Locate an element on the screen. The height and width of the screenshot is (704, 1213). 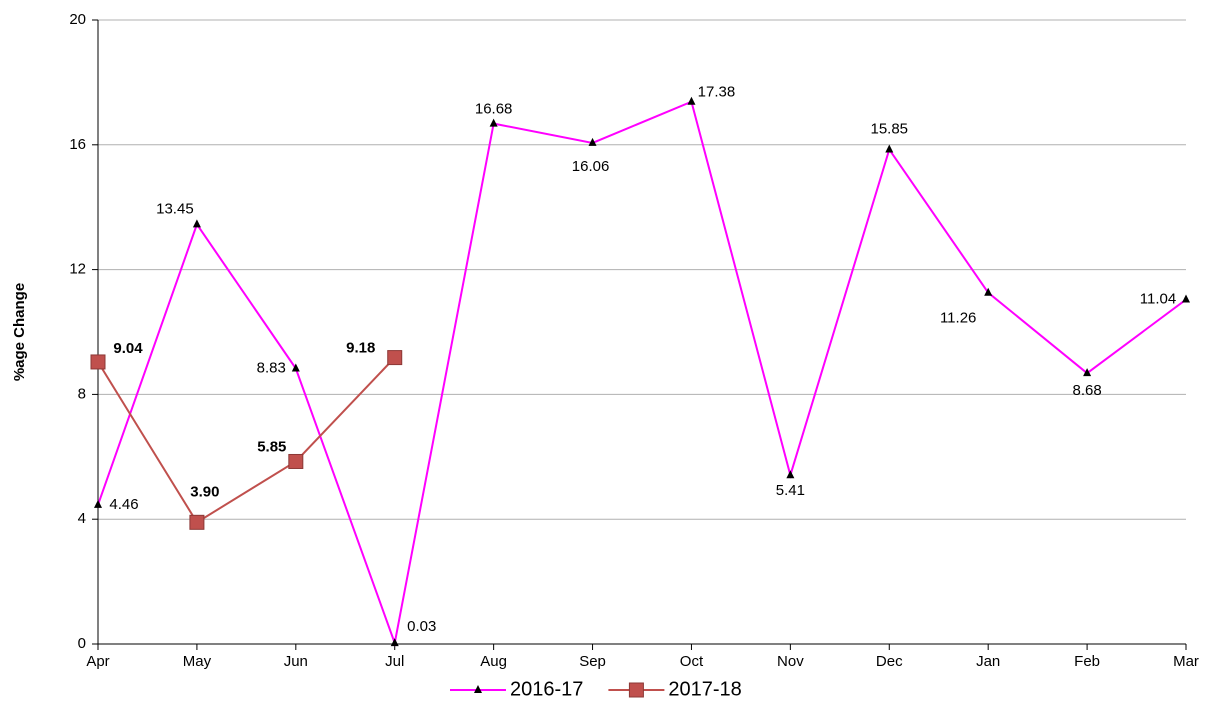
x-tick-label: Aug is located at coordinates (493, 661).